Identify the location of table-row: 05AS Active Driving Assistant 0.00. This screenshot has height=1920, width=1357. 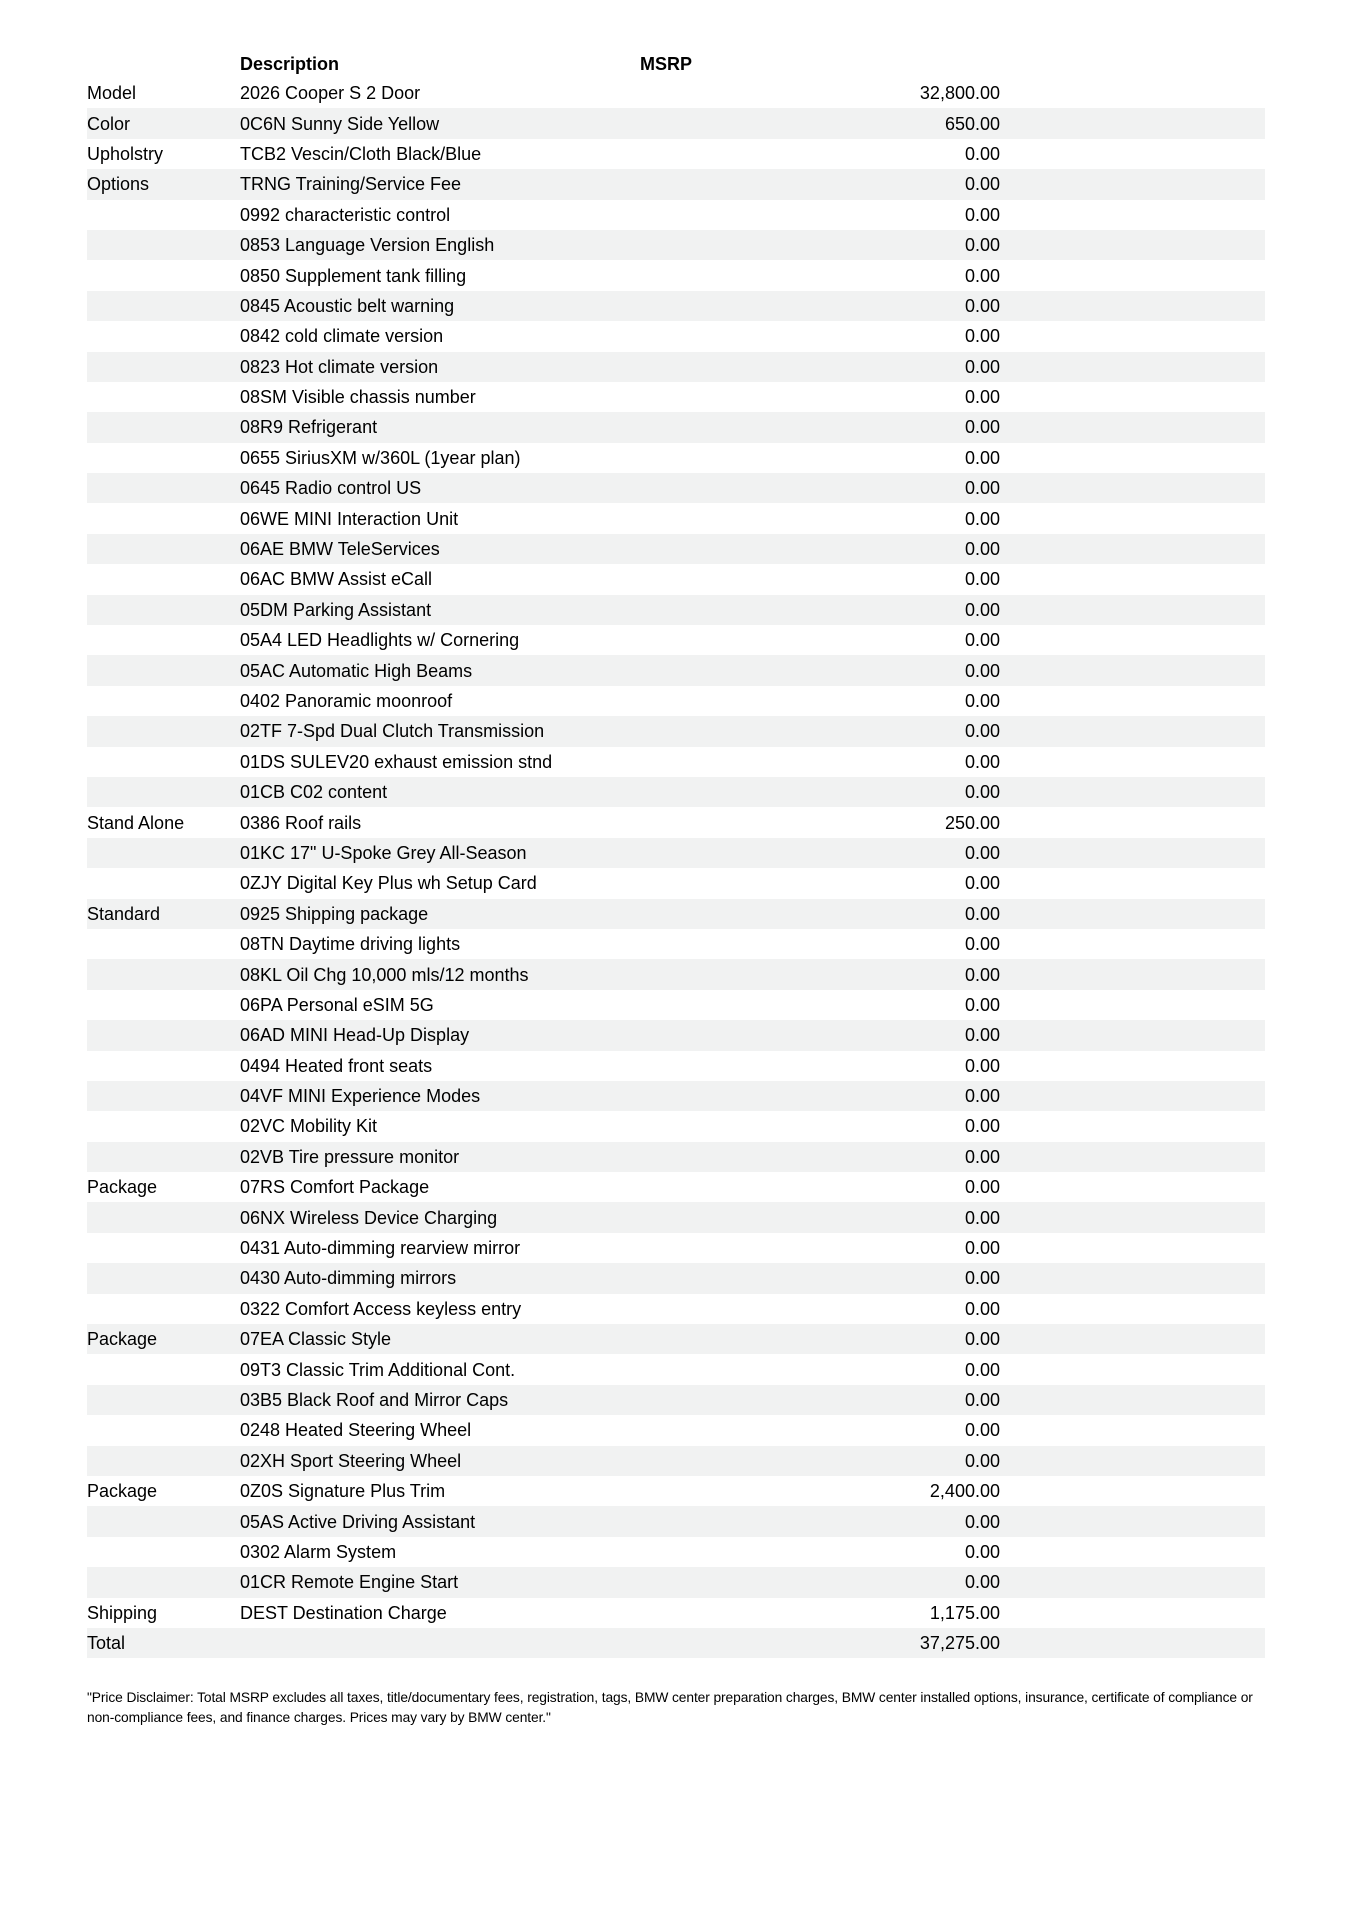
(676, 1521).